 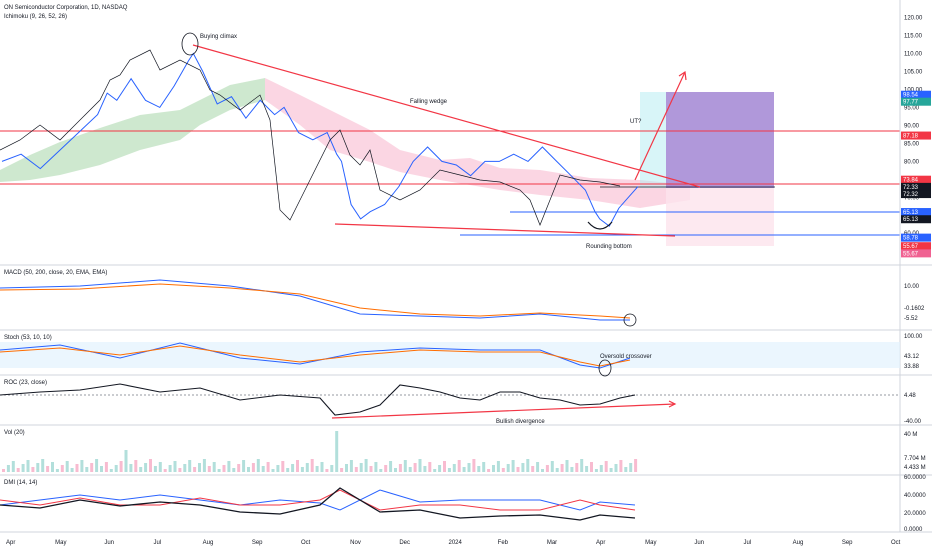 What do you see at coordinates (109, 543) in the screenshot?
I see `time-tick-label: Jun` at bounding box center [109, 543].